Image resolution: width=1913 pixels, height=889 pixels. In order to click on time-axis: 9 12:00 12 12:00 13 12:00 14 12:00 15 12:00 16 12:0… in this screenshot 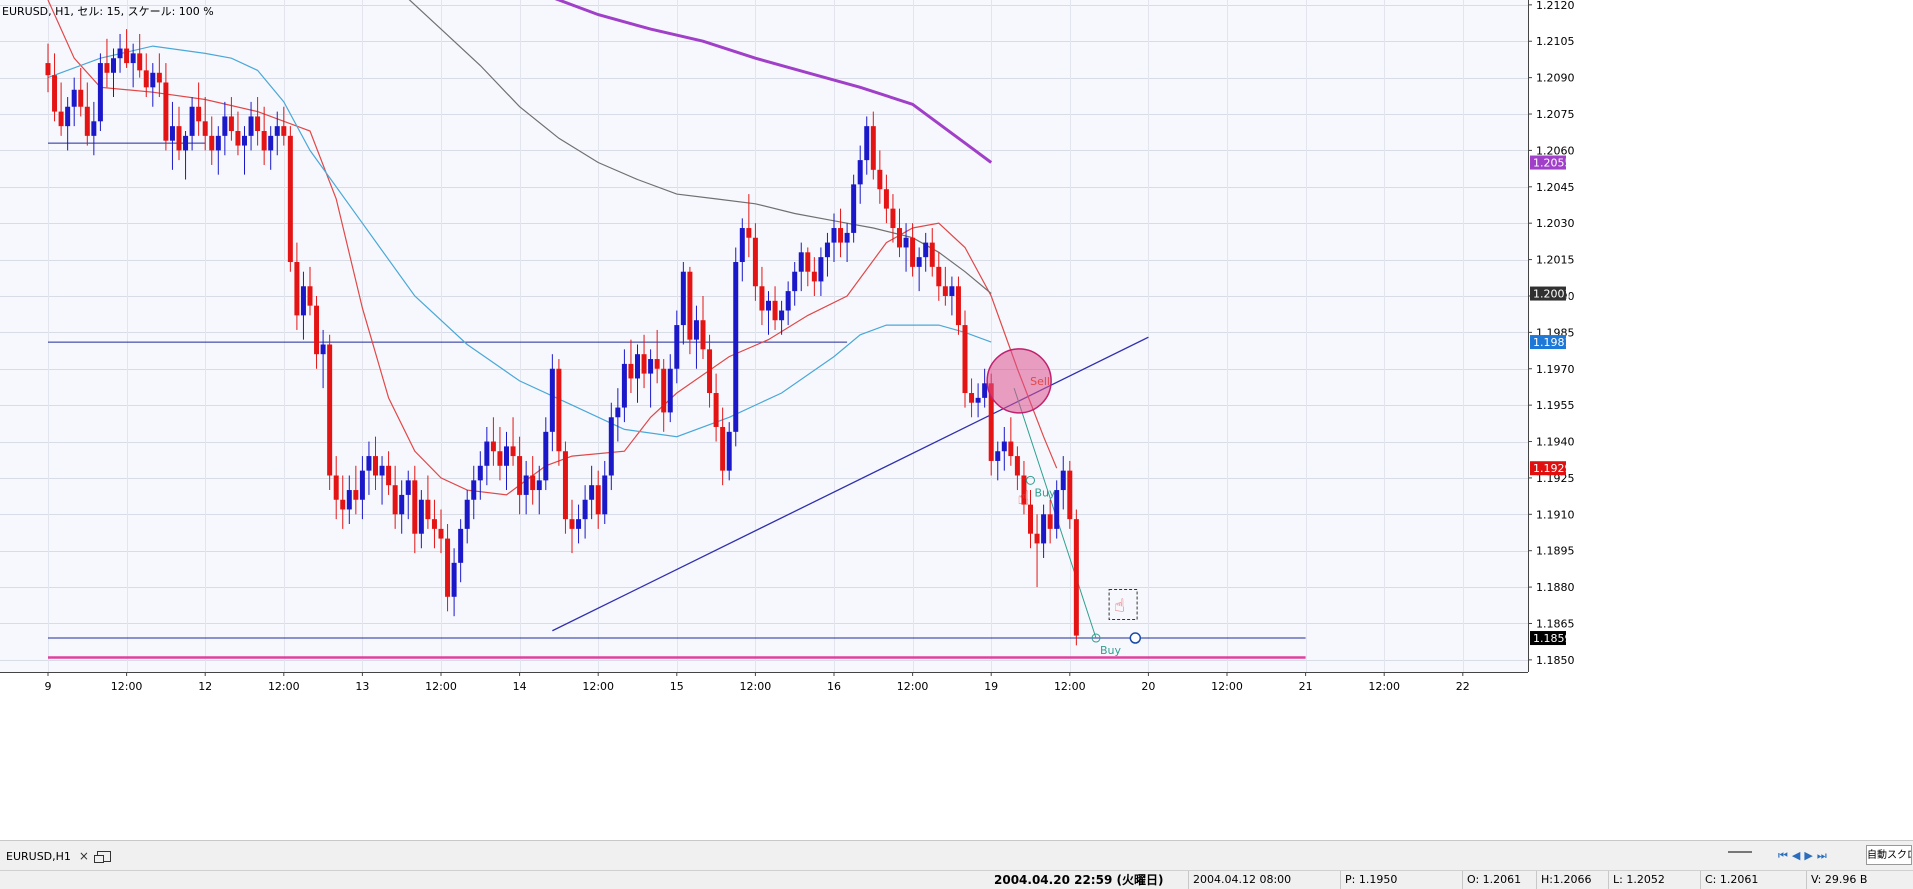, I will do `click(757, 682)`.